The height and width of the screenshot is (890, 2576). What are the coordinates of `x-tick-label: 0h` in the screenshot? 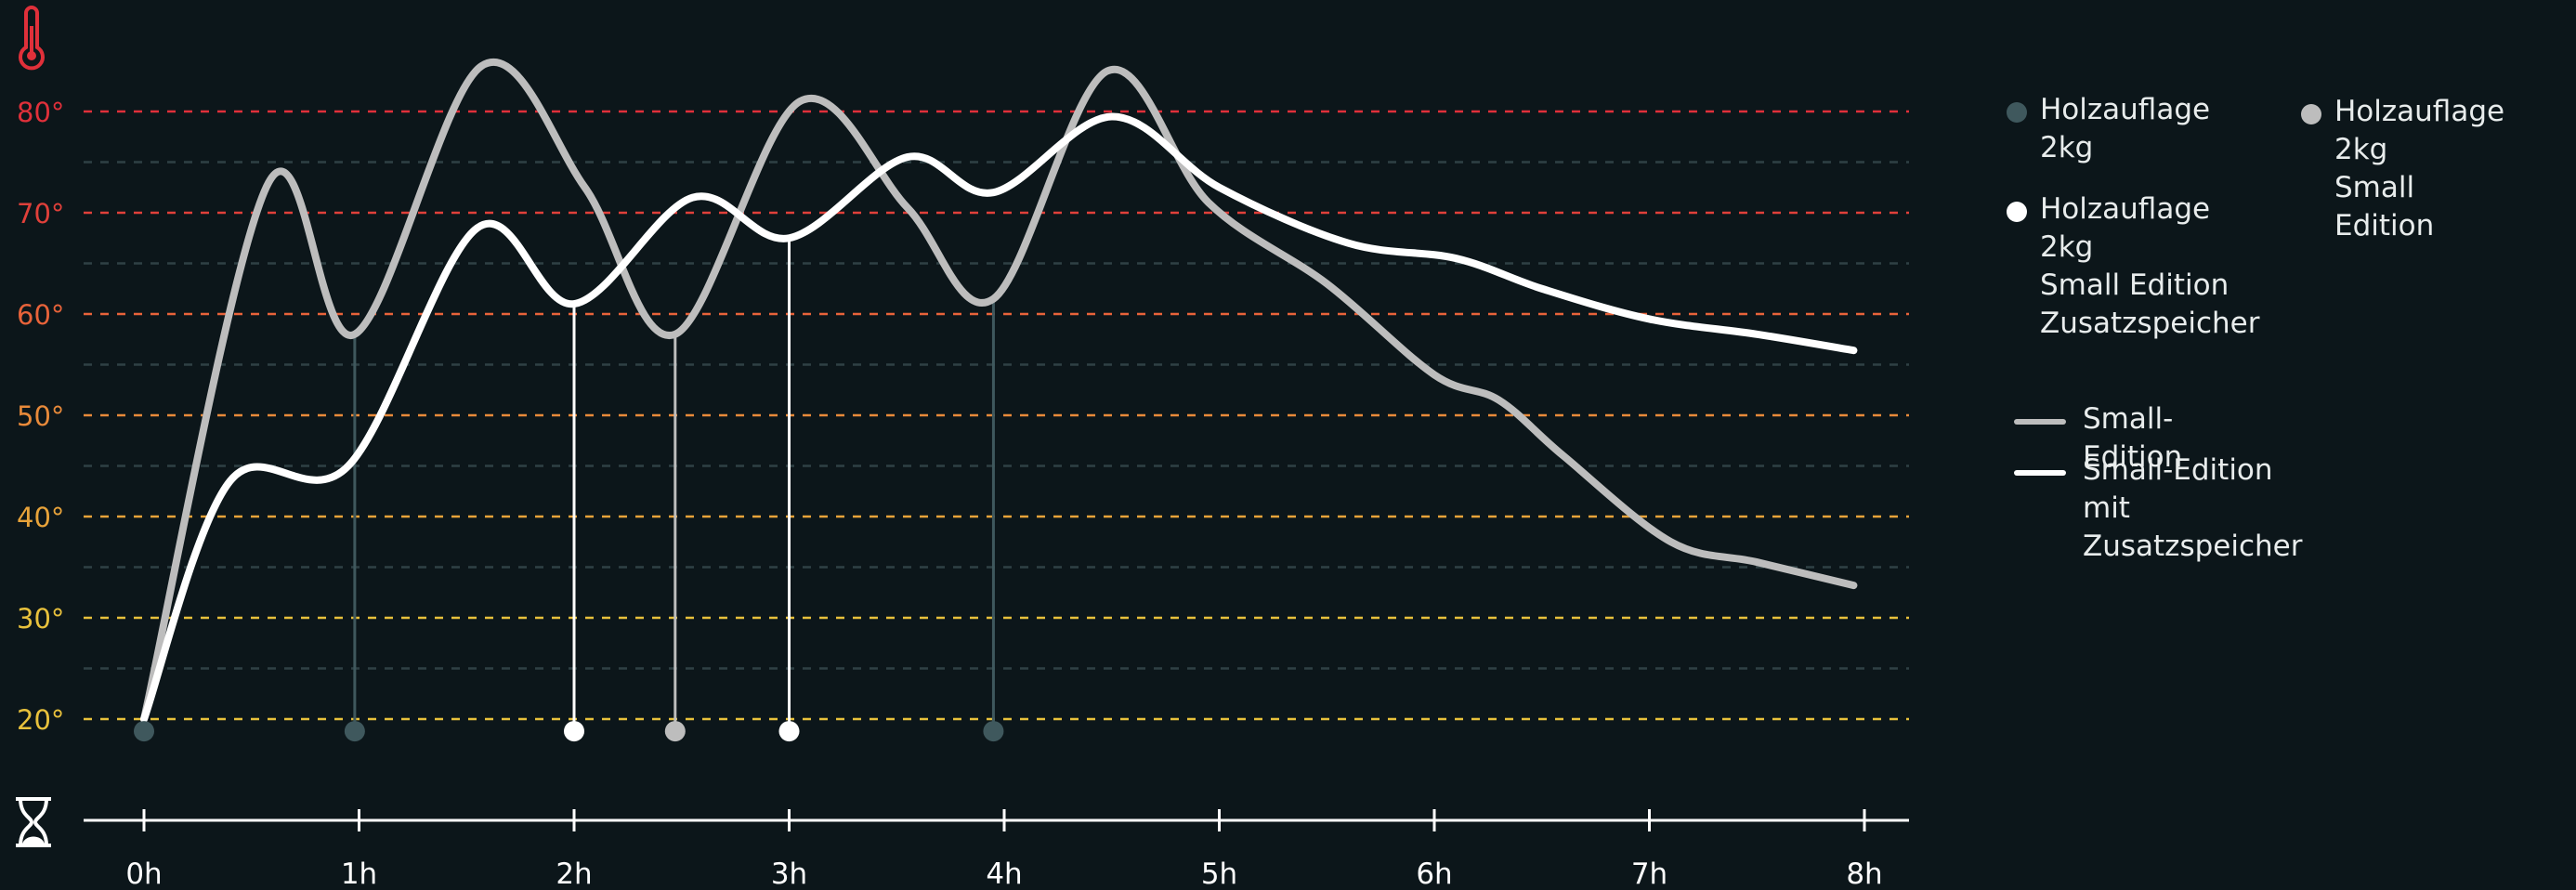 It's located at (143, 874).